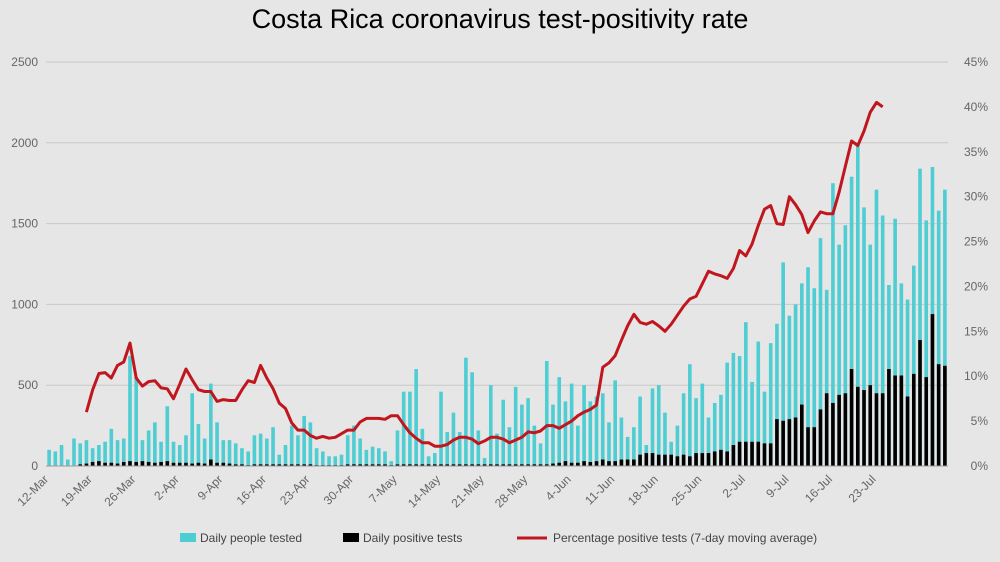 The height and width of the screenshot is (562, 1000). What do you see at coordinates (976, 62) in the screenshot?
I see `y-right-tick-label: 45%` at bounding box center [976, 62].